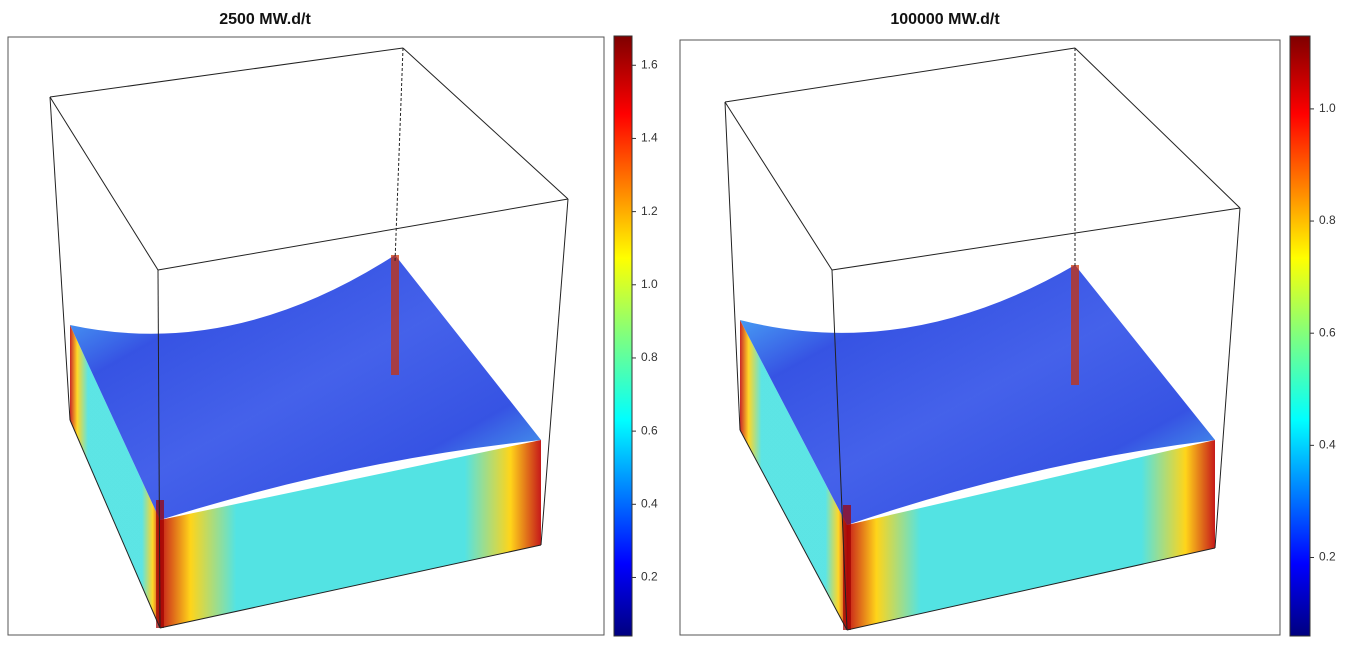 Image resolution: width=1363 pixels, height=645 pixels. What do you see at coordinates (649, 64) in the screenshot?
I see `colorbar-tick-label: 1.6` at bounding box center [649, 64].